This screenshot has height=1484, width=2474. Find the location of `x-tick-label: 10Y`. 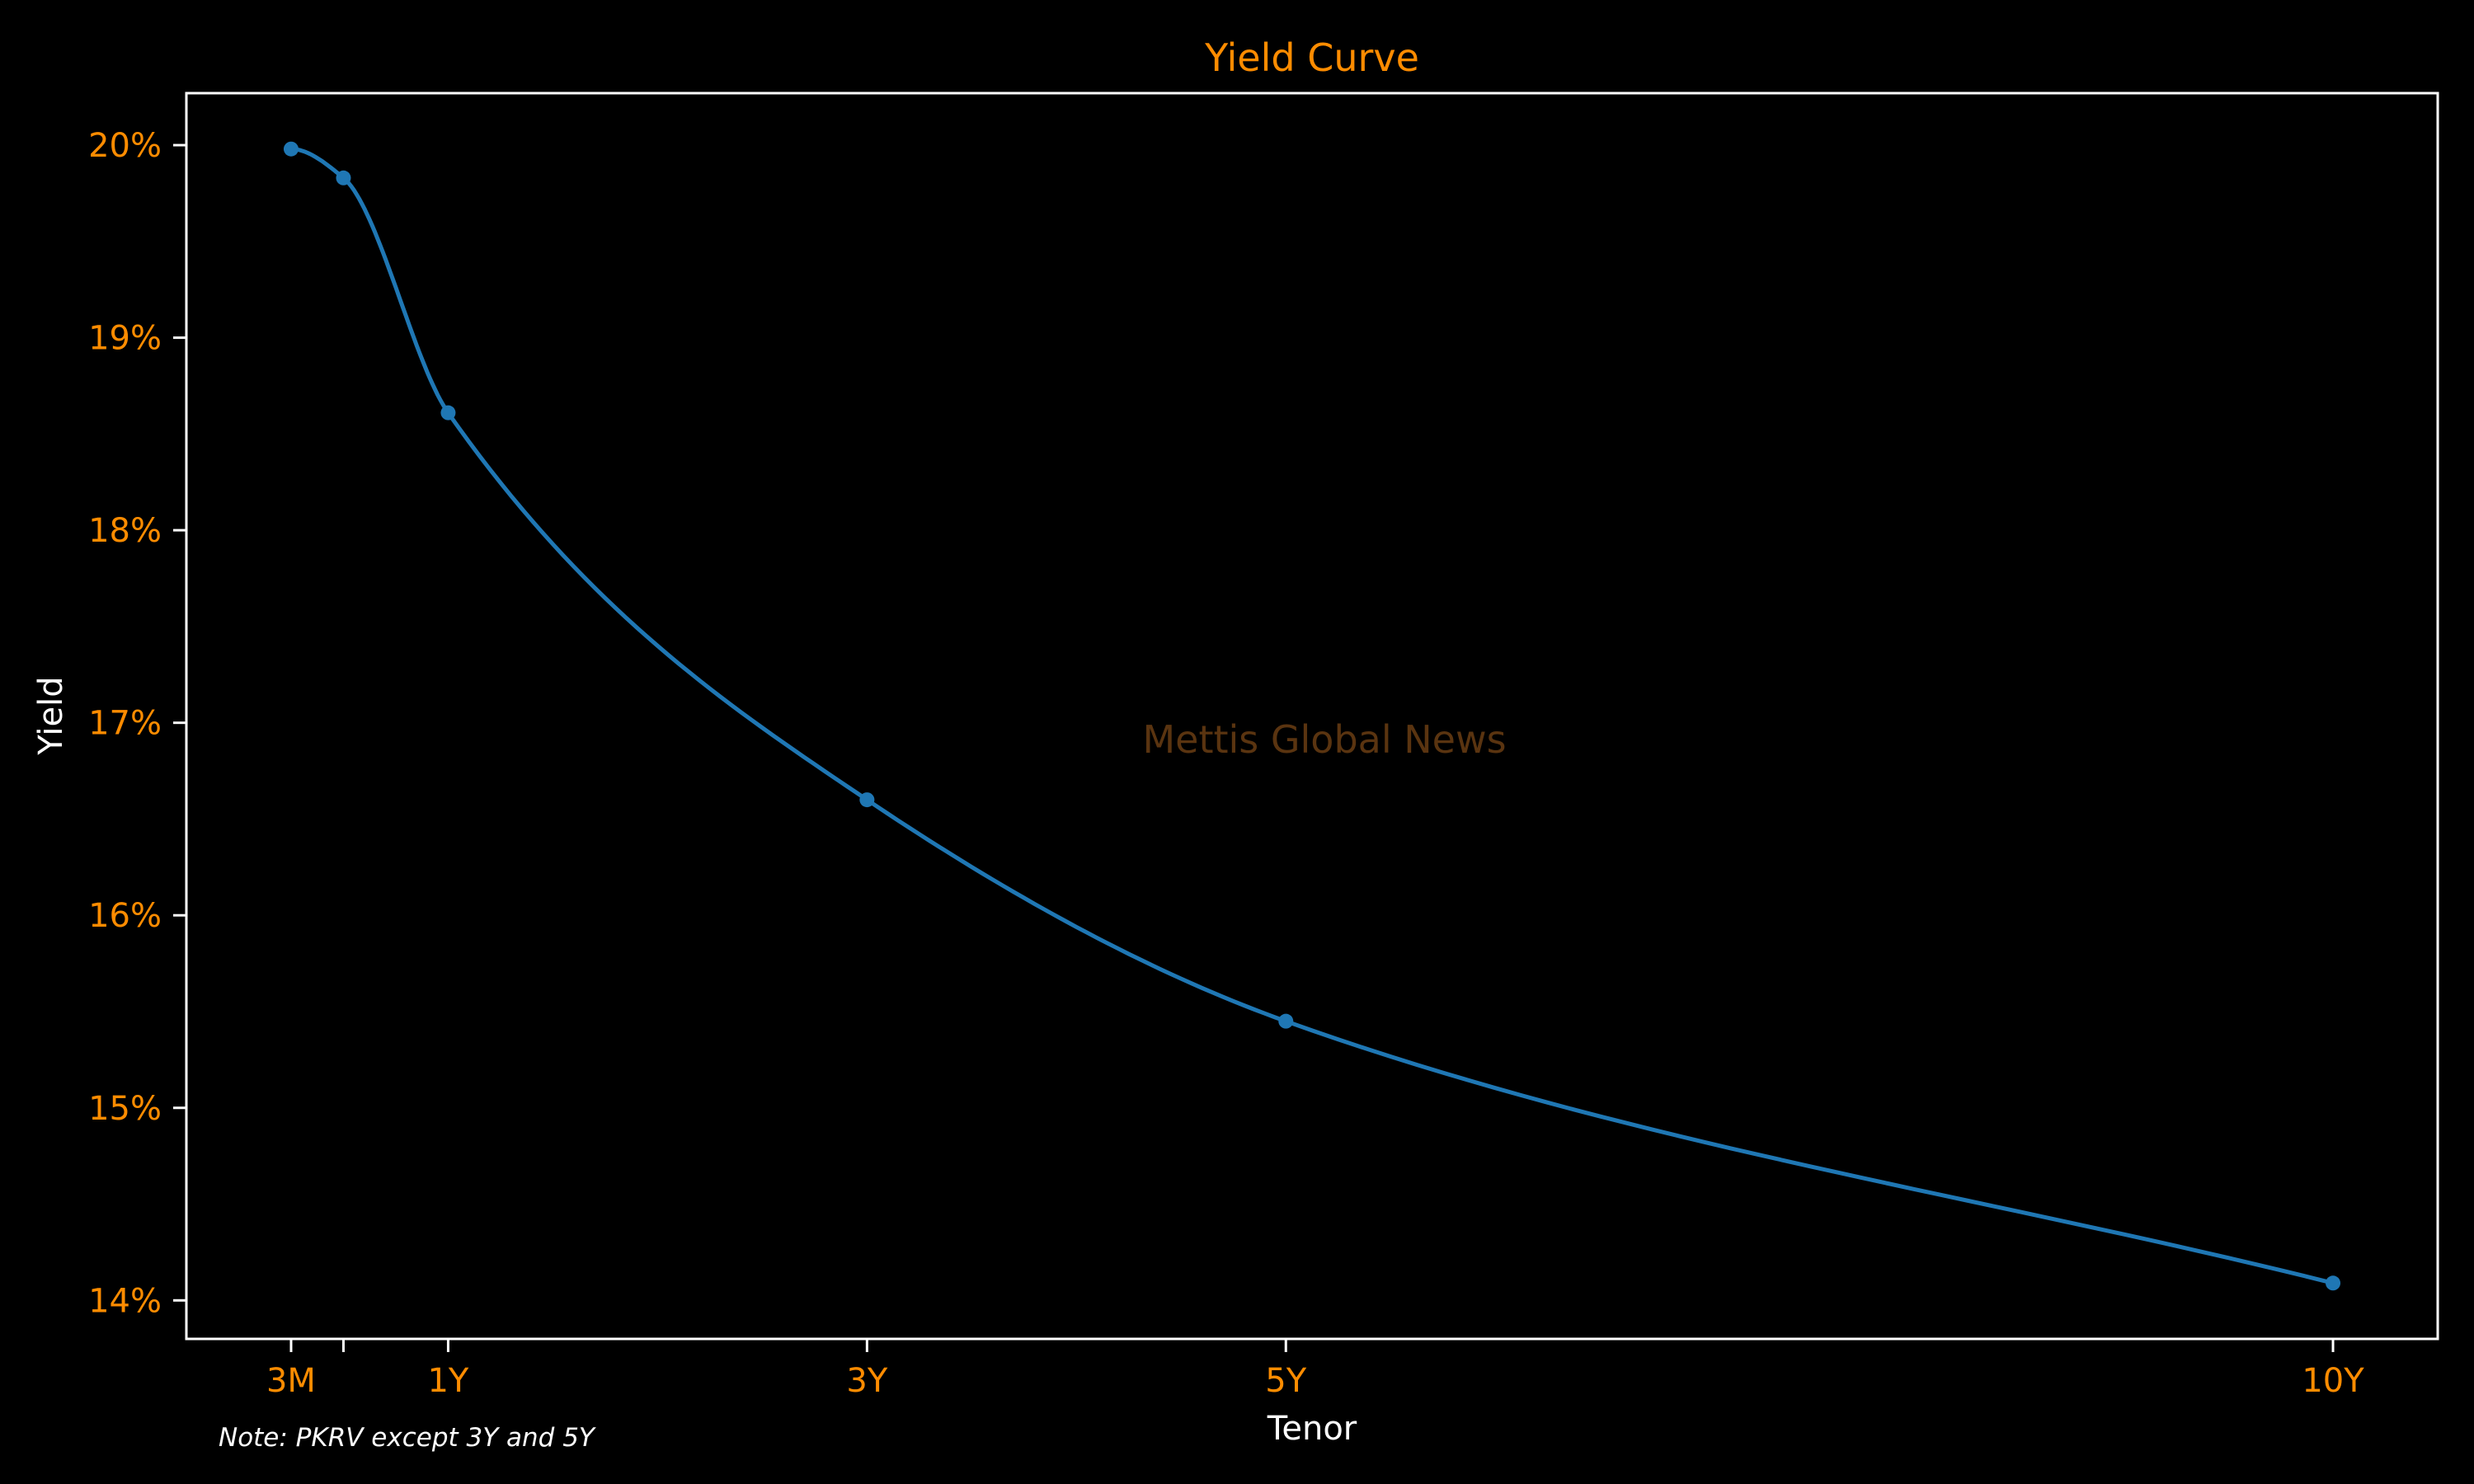

x-tick-label: 10Y is located at coordinates (2333, 1381).